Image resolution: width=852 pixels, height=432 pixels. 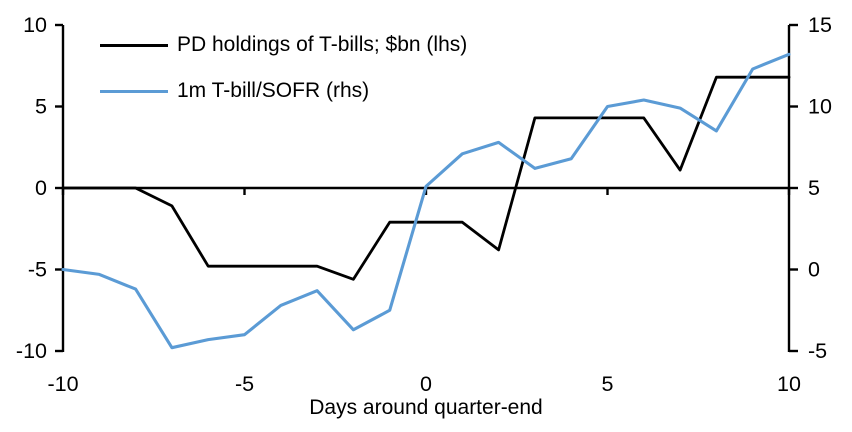 I want to click on left-axis-tick-label: 0, so click(x=41, y=188).